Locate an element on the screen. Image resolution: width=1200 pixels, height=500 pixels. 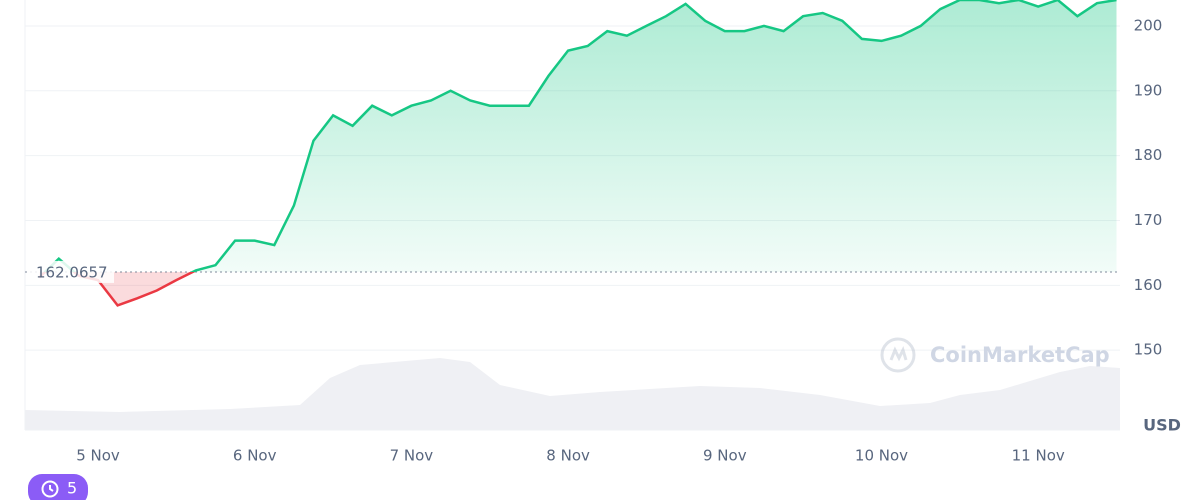
y-tick-label: 190 is located at coordinates (1148, 90).